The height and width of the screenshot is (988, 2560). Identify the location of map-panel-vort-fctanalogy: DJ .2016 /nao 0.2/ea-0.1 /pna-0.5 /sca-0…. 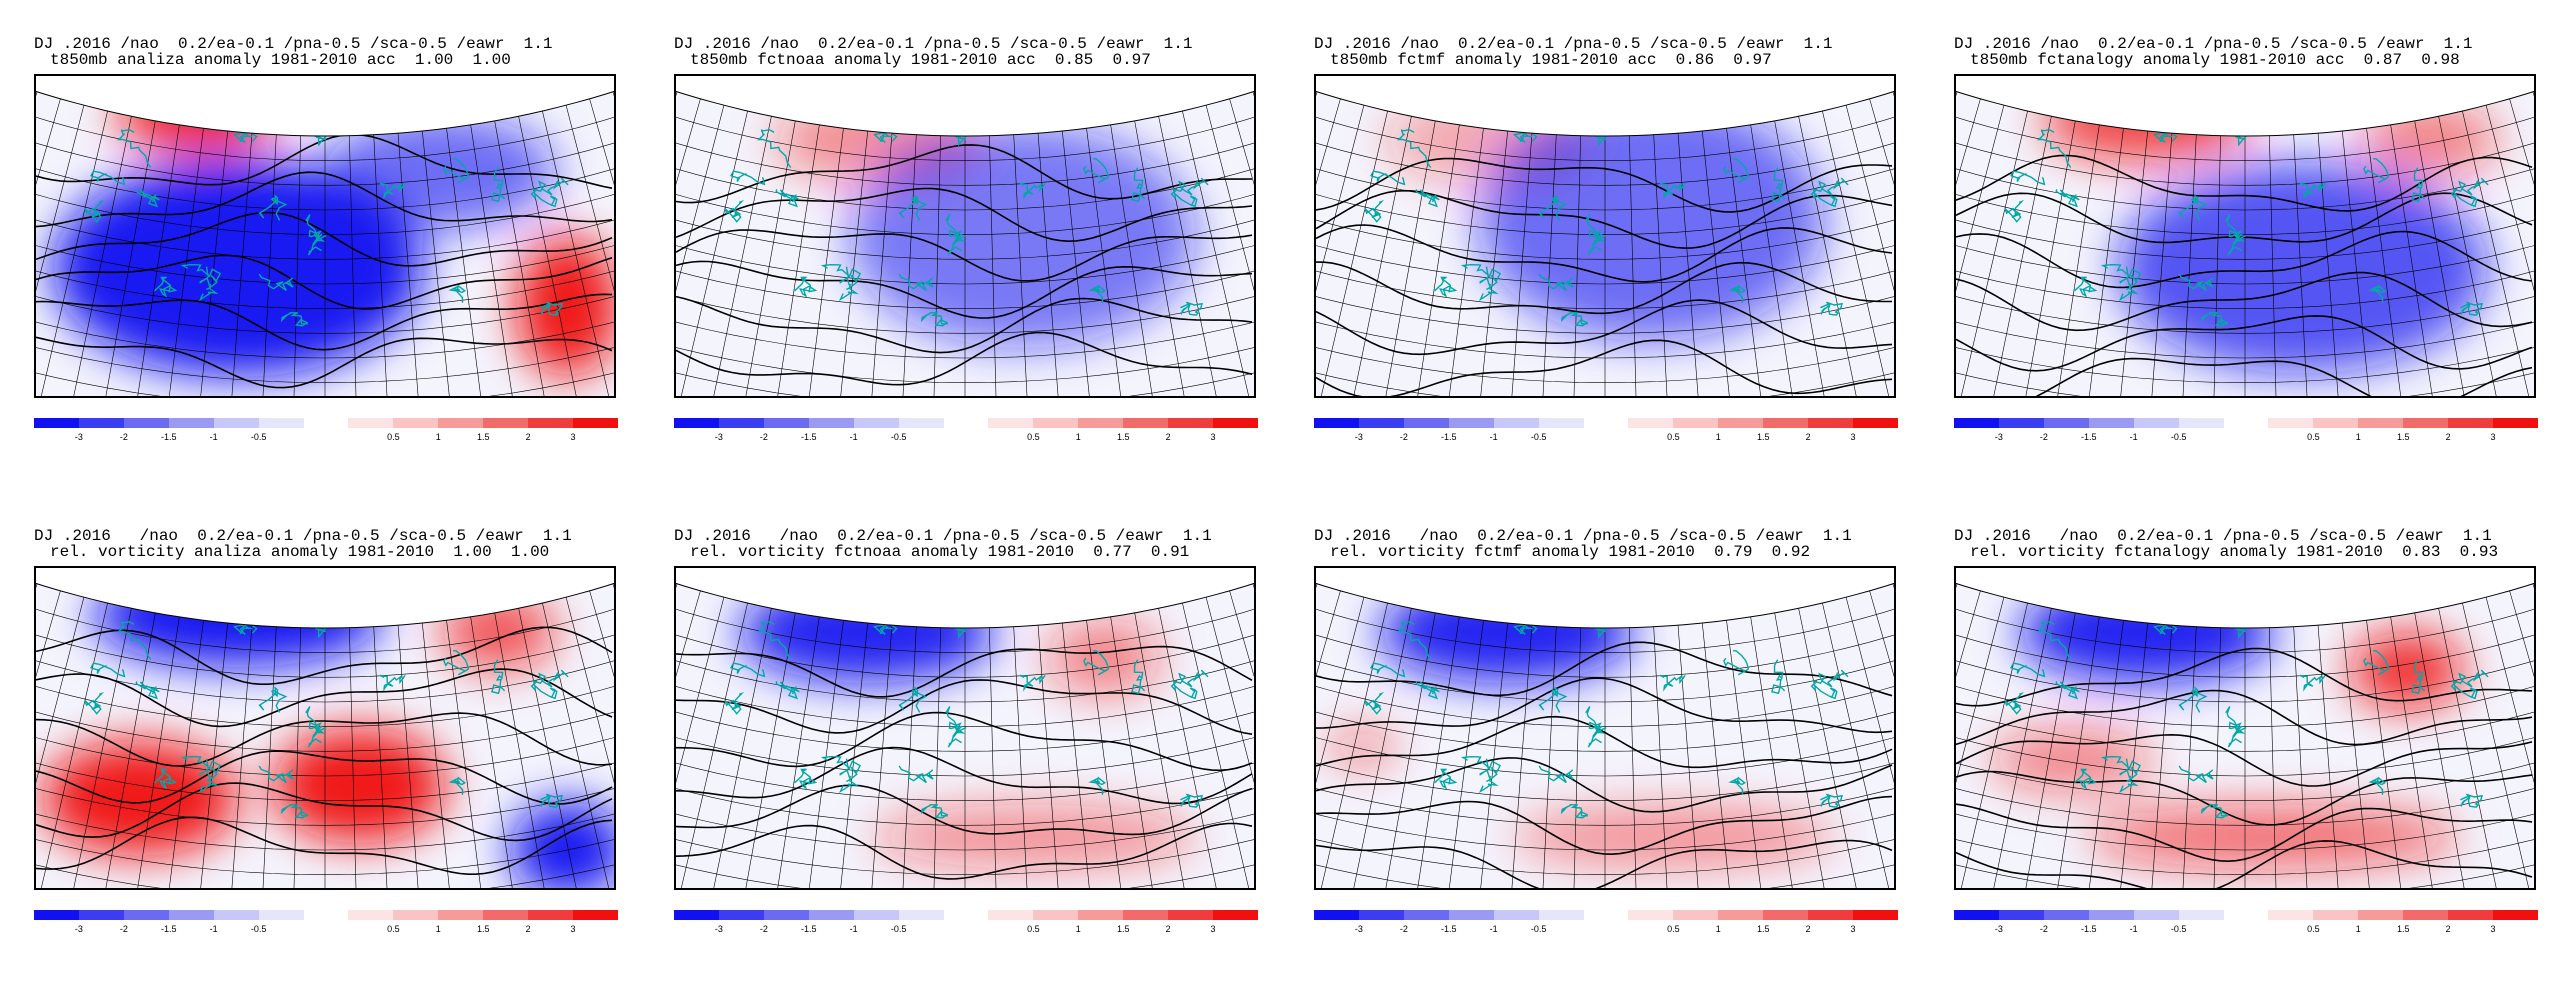
(2246, 753).